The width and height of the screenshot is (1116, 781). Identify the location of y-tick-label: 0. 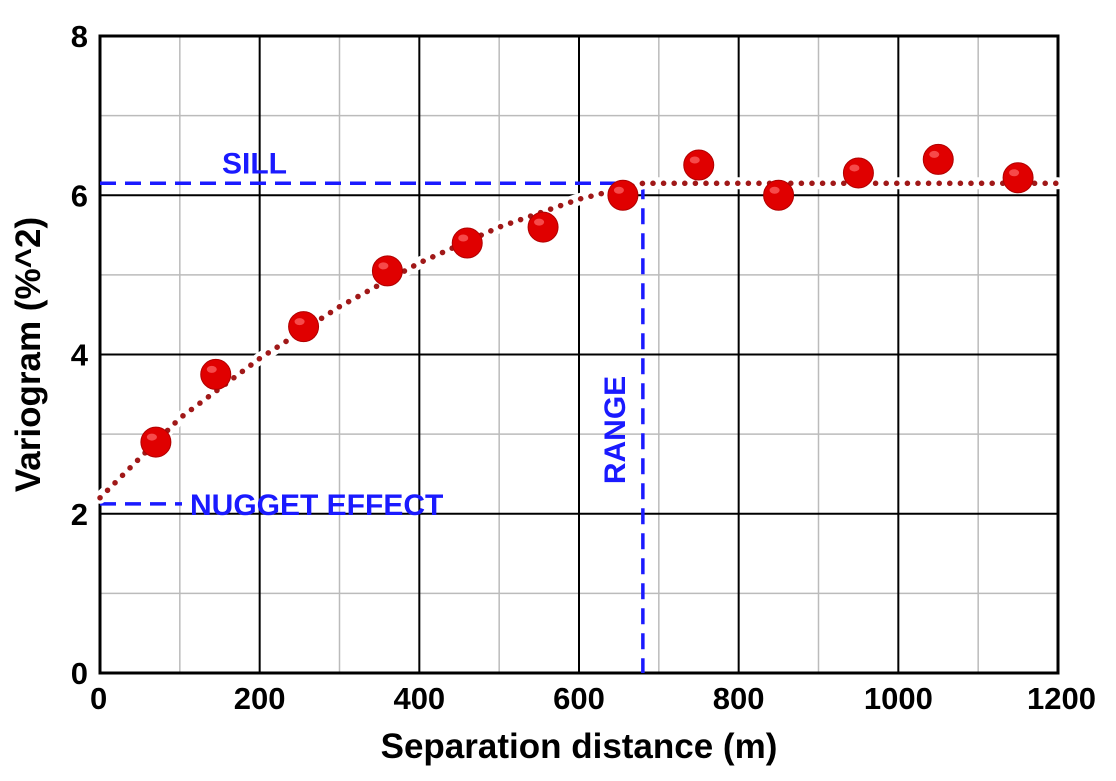
(79, 673).